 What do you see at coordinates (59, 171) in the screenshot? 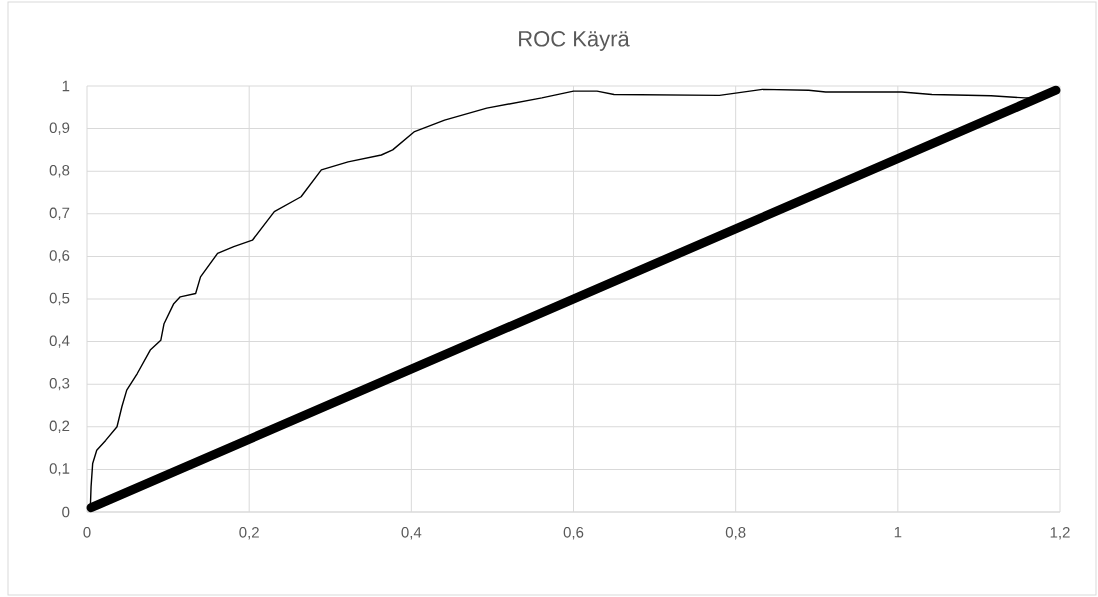
I see `y-tick-label: 0,8` at bounding box center [59, 171].